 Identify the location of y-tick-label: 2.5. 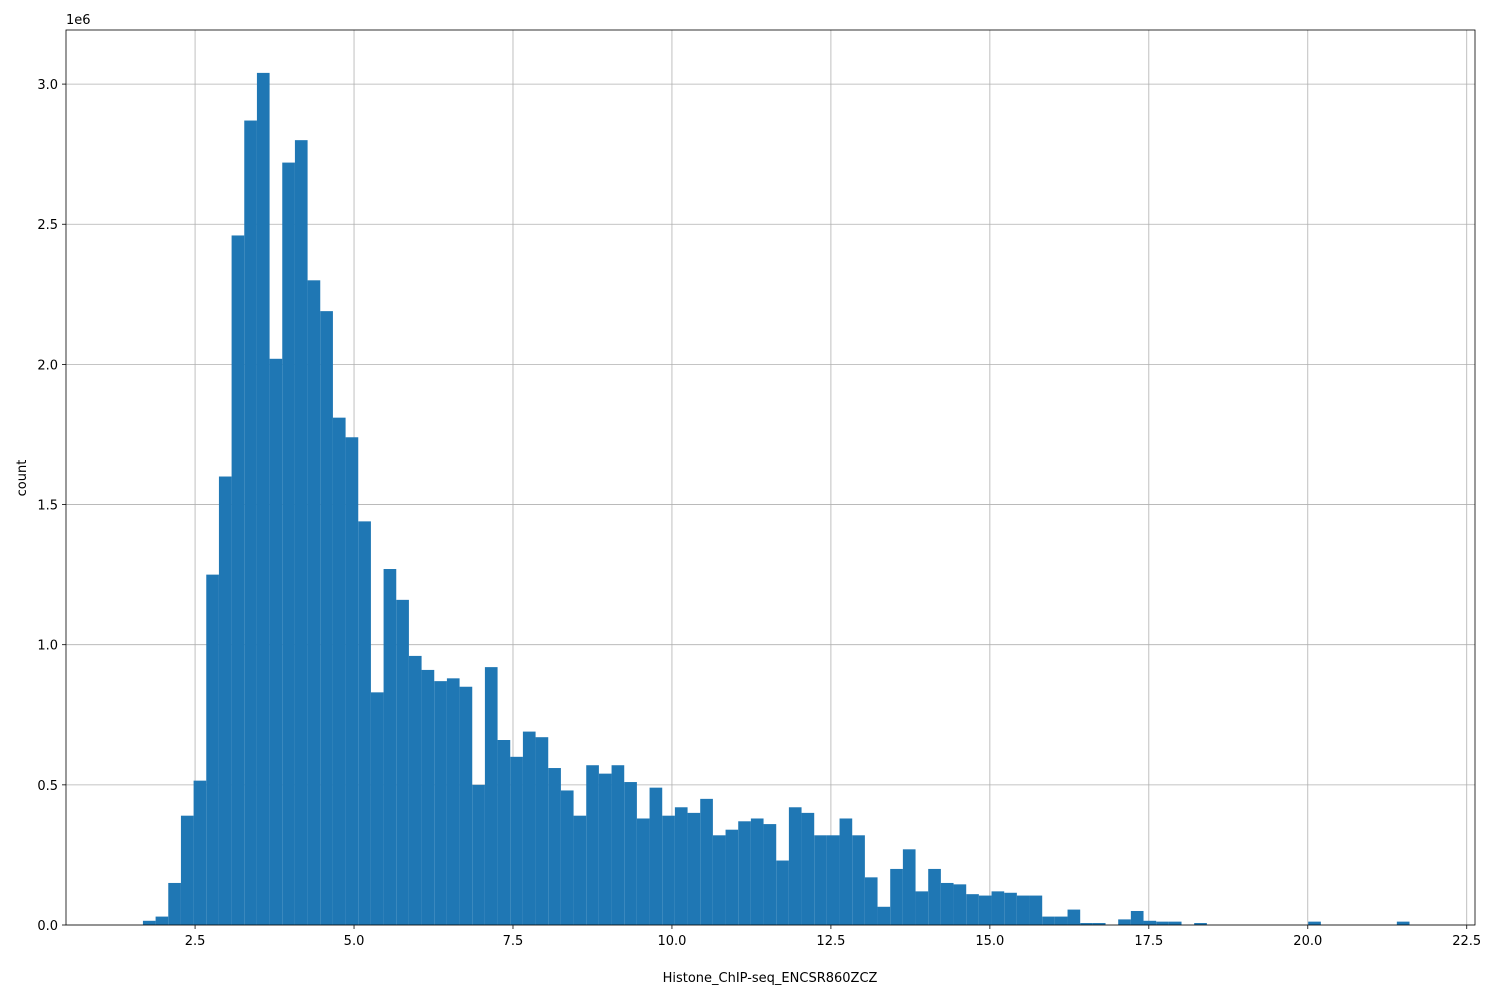
(47, 225).